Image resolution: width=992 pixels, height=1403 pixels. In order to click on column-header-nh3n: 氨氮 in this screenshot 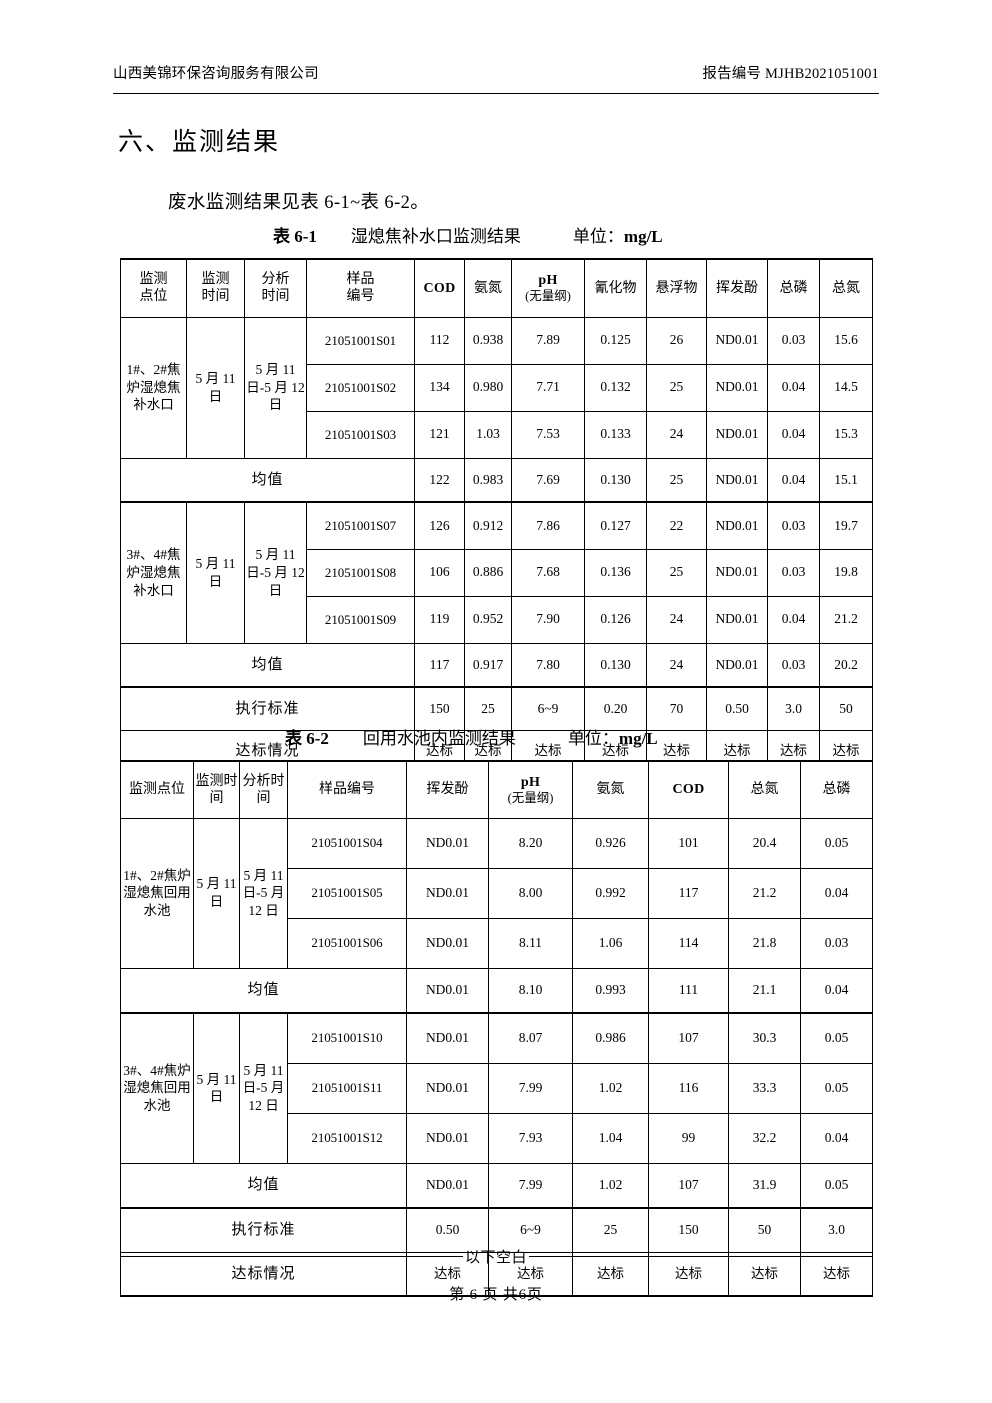, I will do `click(488, 288)`.